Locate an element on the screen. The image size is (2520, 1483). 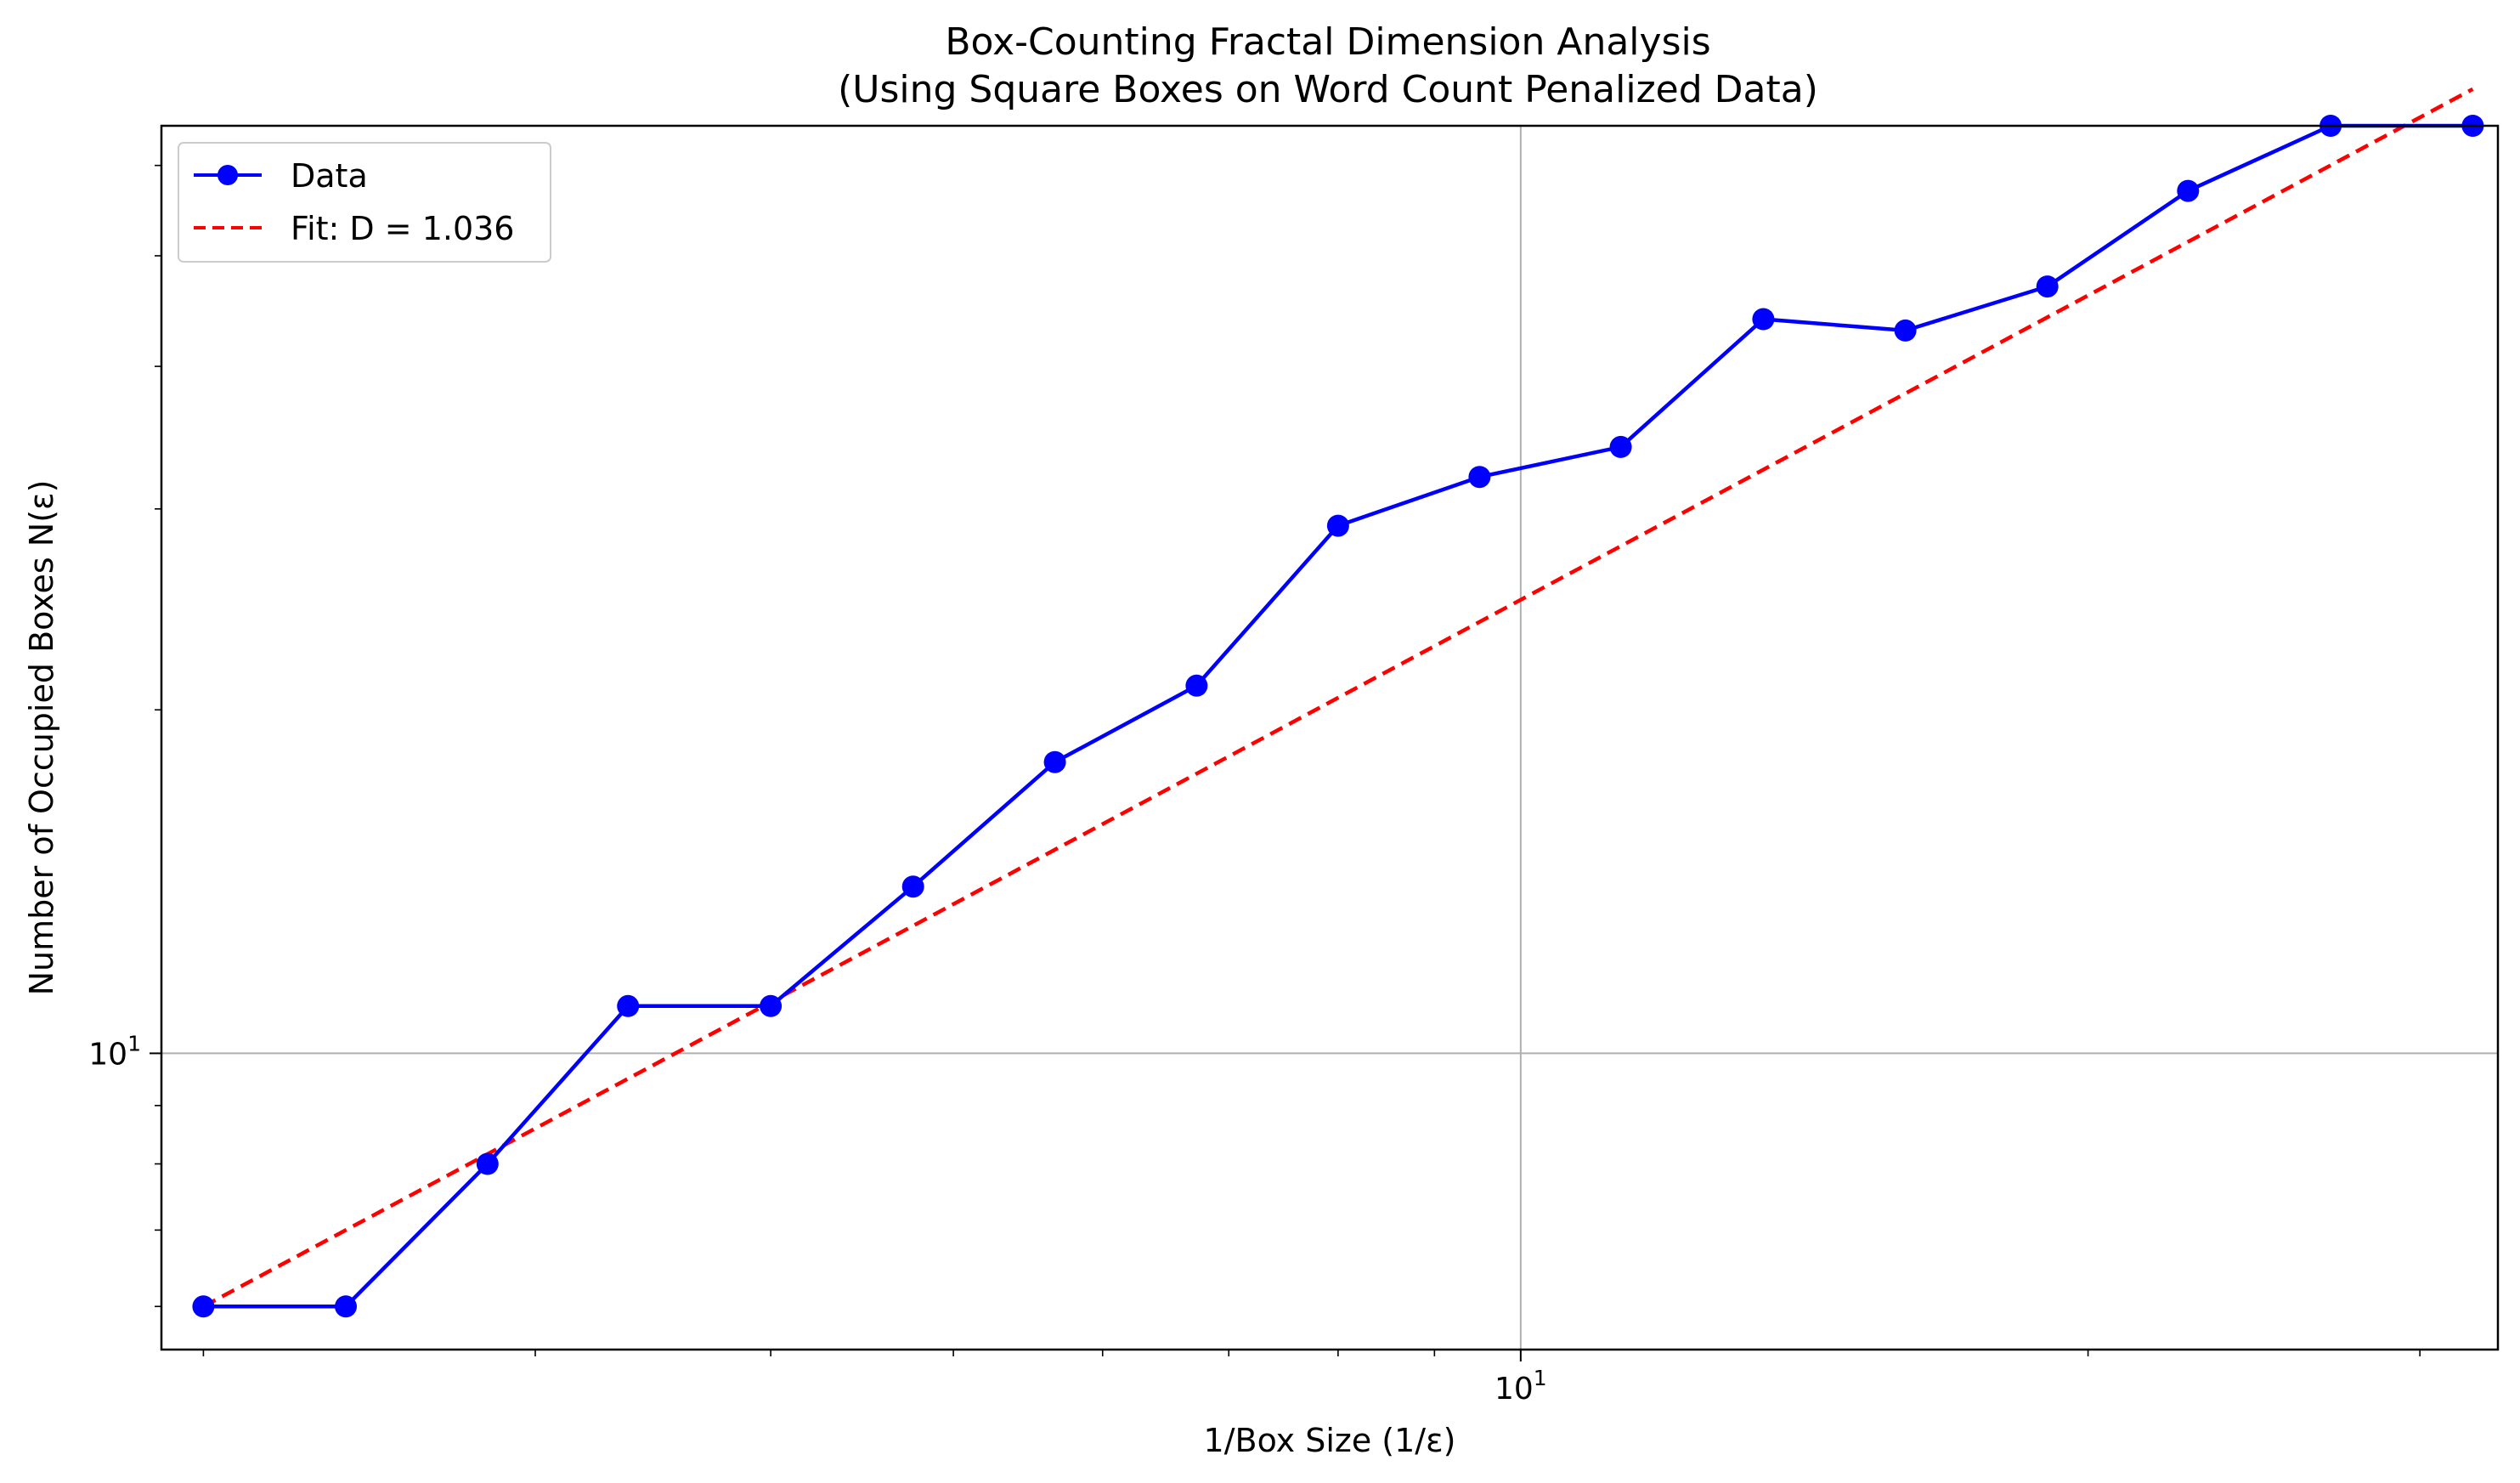
legend-data-marker is located at coordinates (228, 175).